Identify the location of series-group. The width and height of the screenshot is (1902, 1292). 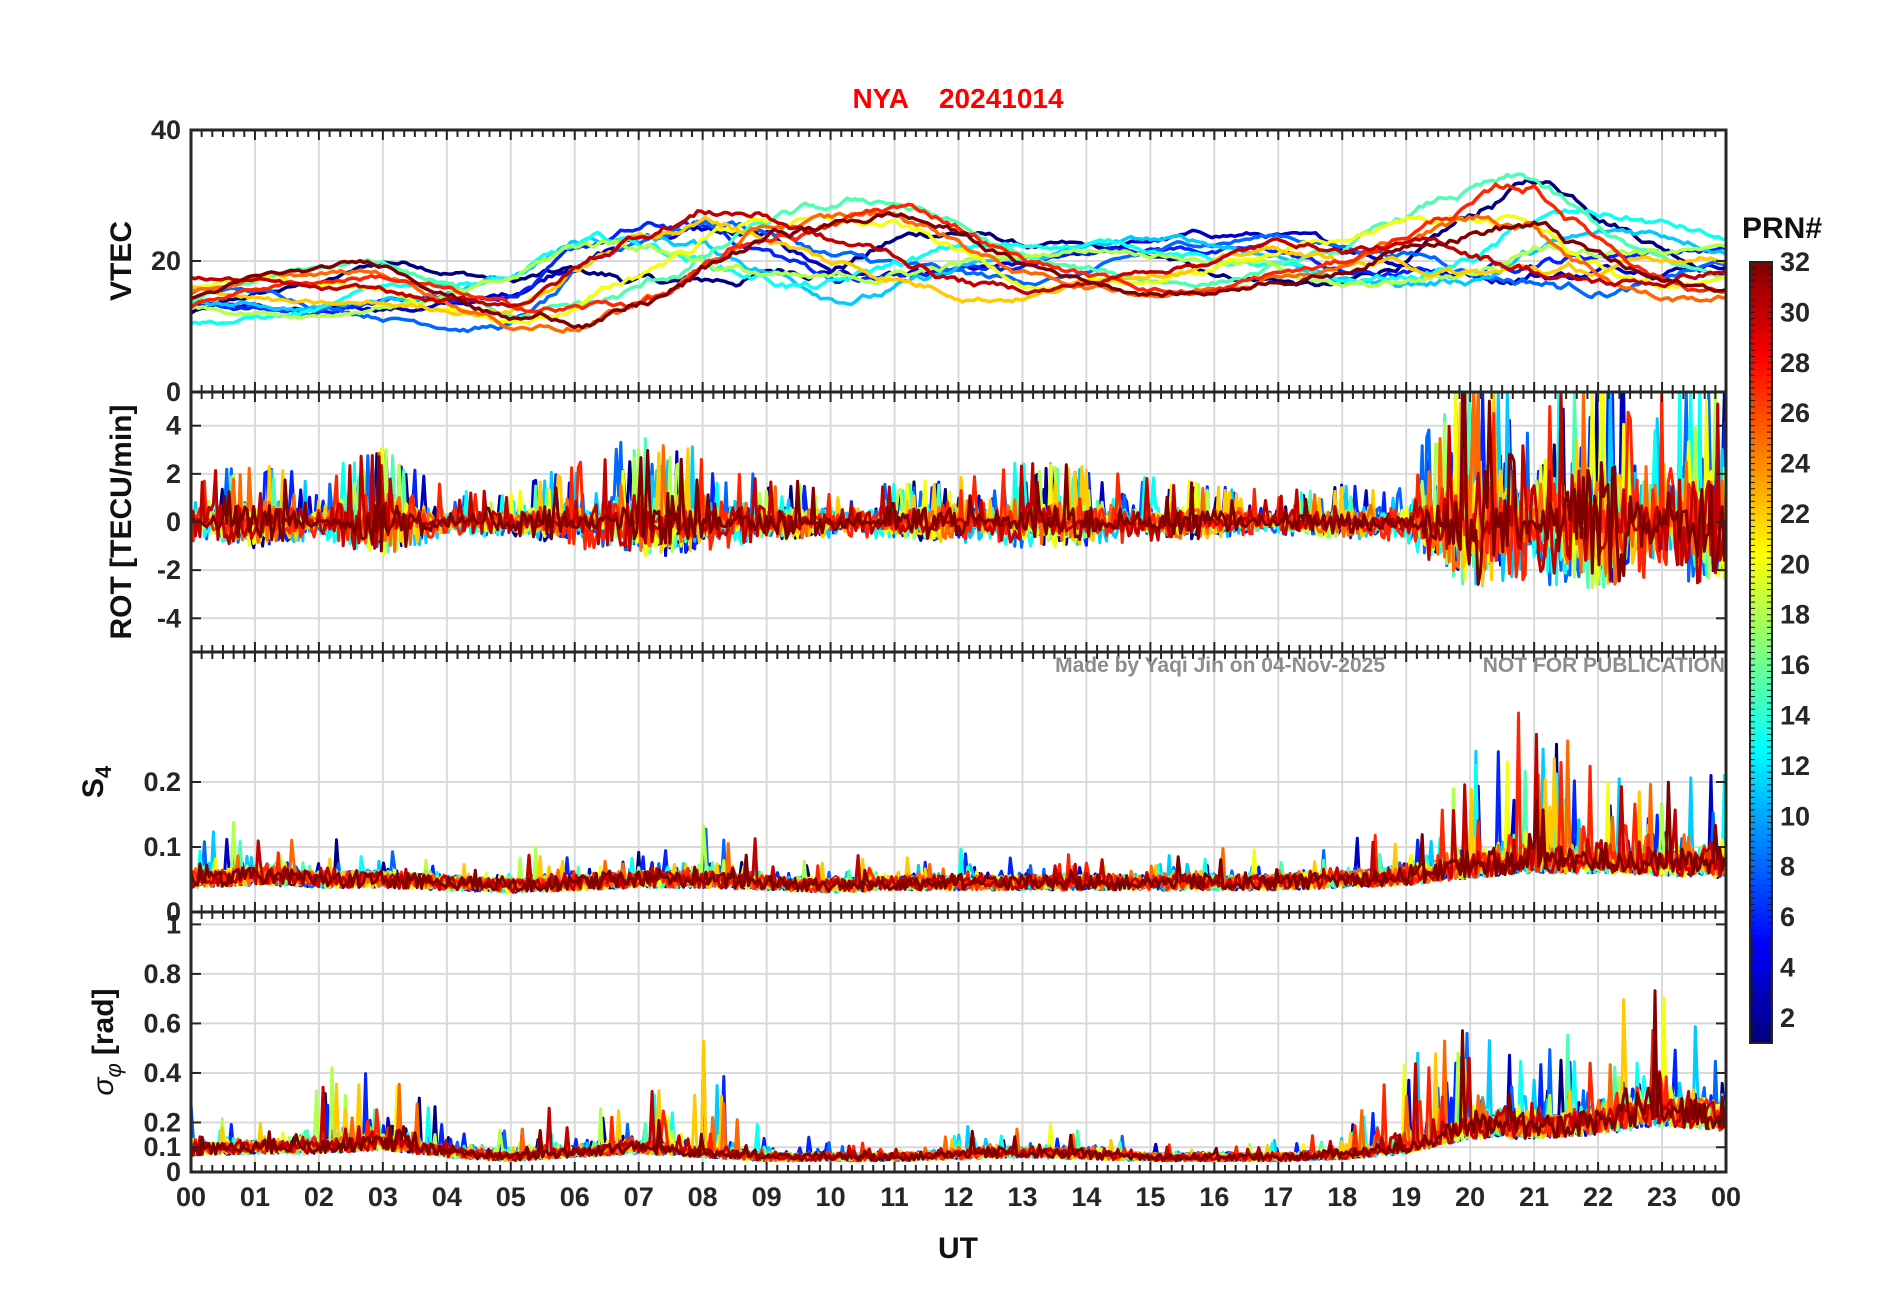
(958, 1076).